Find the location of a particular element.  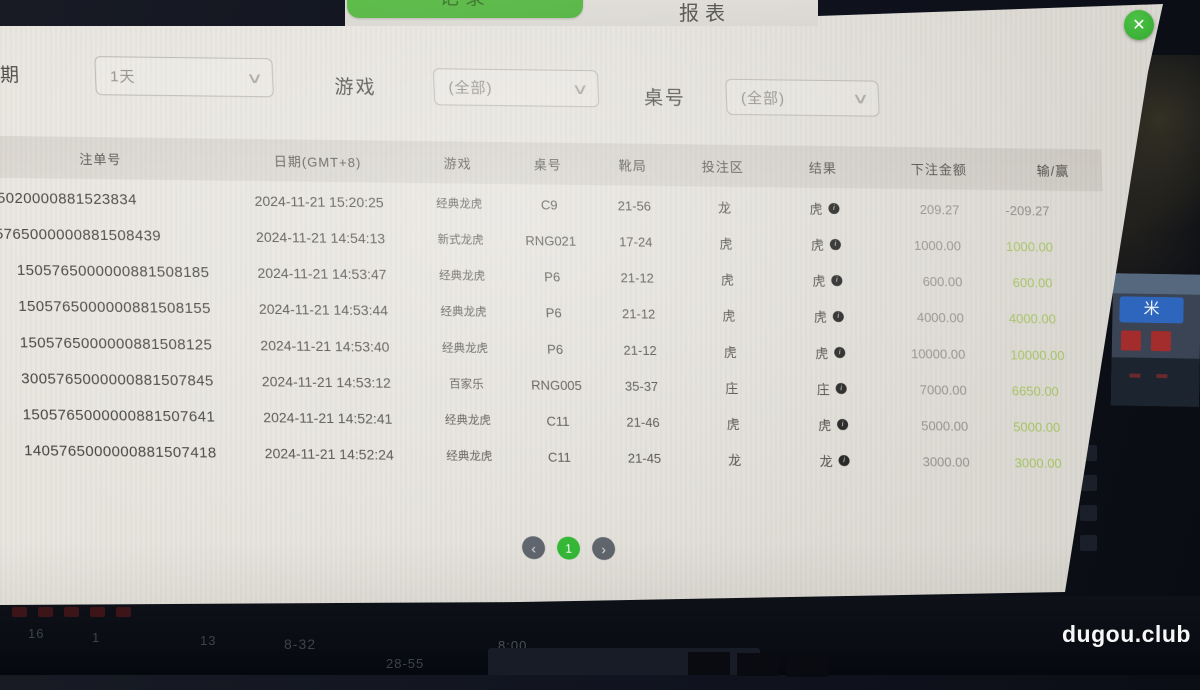

tab-reports: 报表 is located at coordinates (705, 14).